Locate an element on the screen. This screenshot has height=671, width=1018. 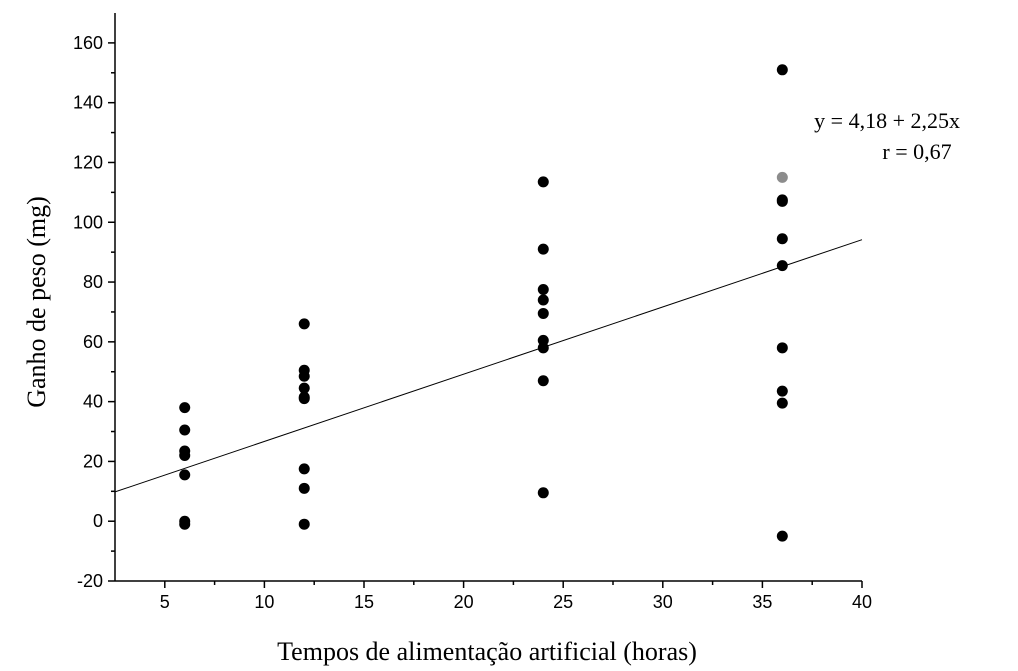
y-tick-label: 140 is located at coordinates (88, 103).